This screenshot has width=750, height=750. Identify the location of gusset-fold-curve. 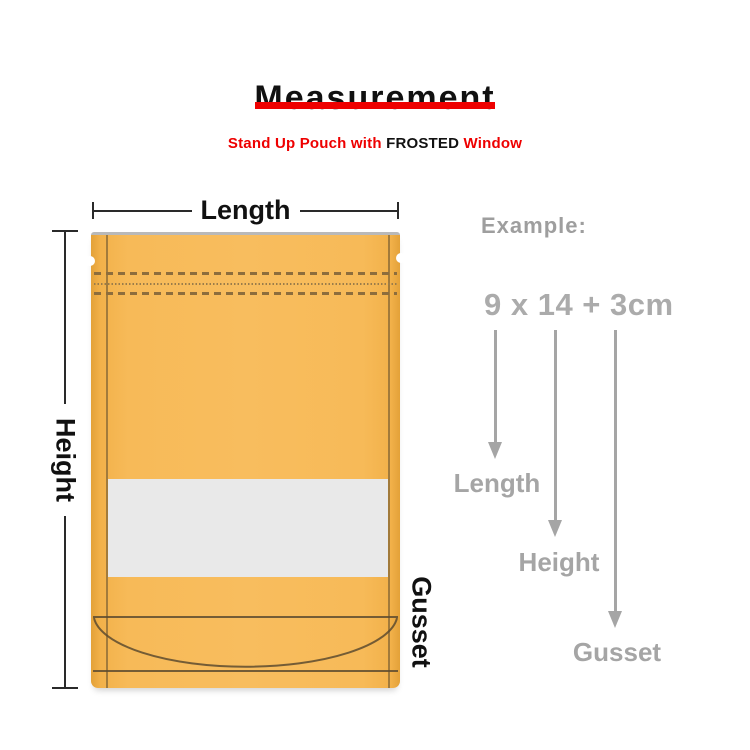
(245, 644).